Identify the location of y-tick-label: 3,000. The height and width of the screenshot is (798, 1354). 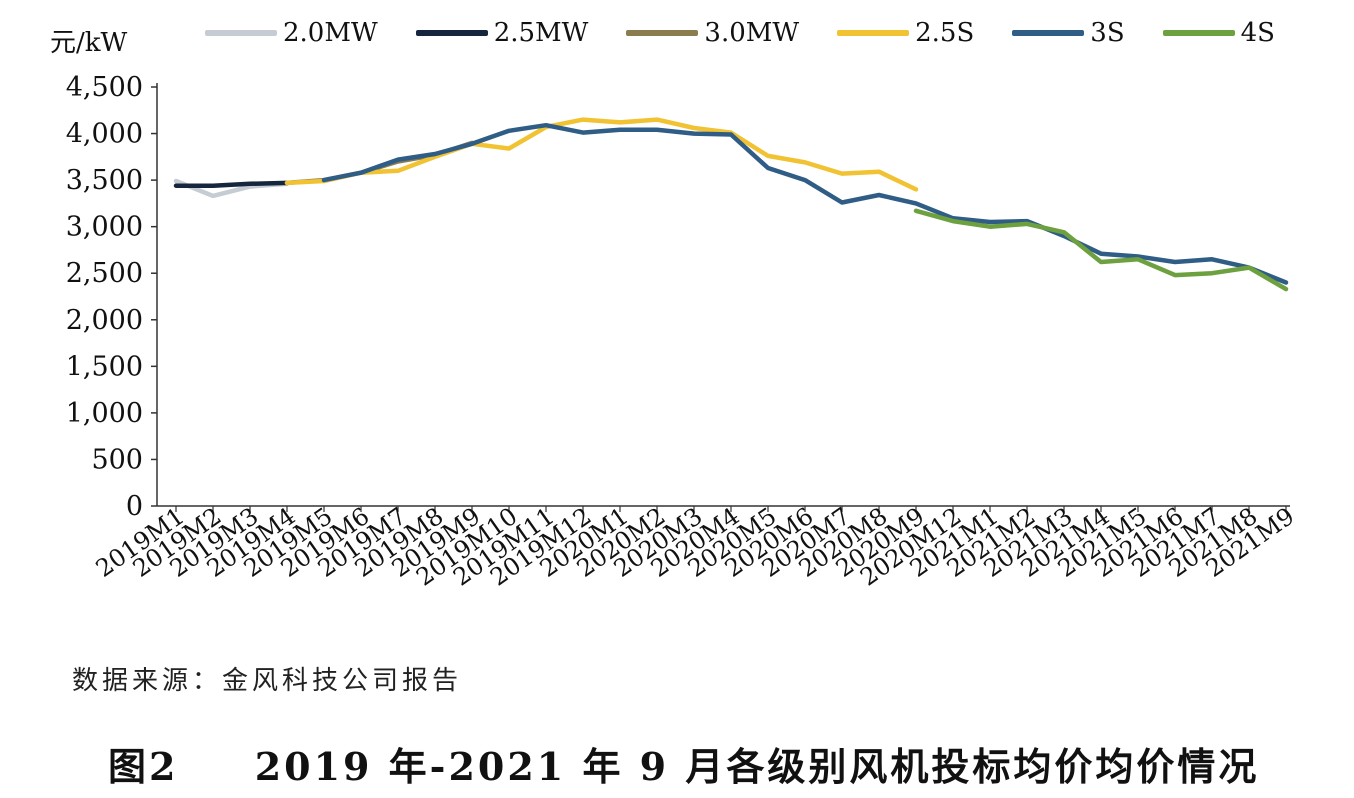
(104, 227).